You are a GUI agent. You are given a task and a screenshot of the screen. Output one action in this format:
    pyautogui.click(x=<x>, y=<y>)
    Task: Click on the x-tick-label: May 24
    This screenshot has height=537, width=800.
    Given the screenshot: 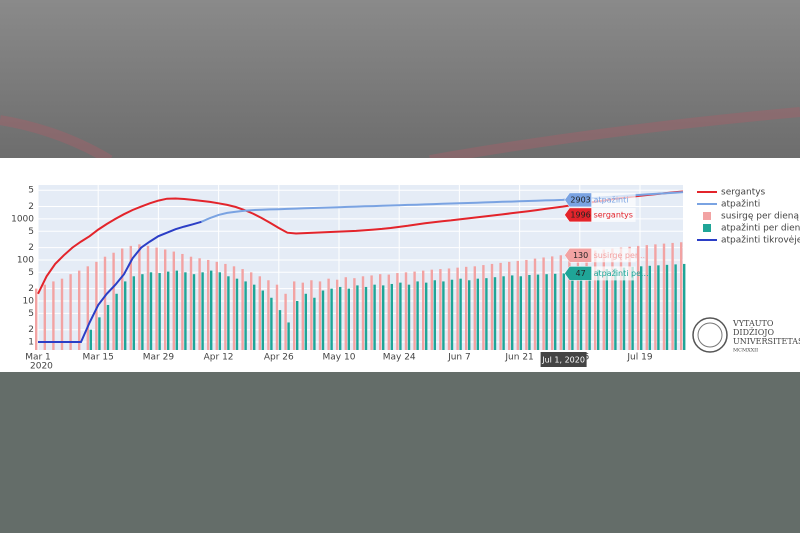 What is the action you would take?
    pyautogui.click(x=399, y=358)
    